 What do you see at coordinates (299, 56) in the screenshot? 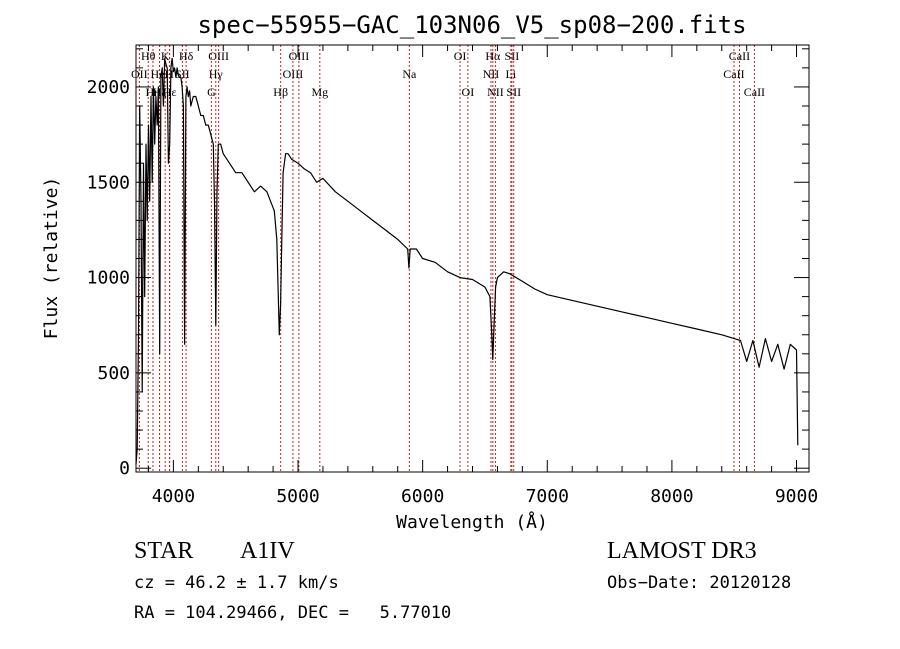
I see `marker-label-14: OIII` at bounding box center [299, 56].